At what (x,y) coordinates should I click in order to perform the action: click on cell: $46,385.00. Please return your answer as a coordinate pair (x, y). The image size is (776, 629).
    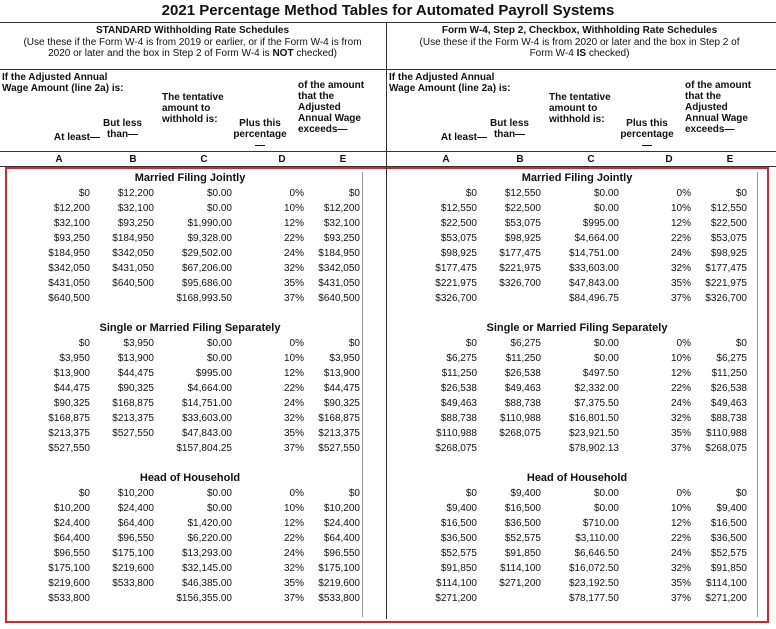
    Looking at the image, I should click on (206, 583).